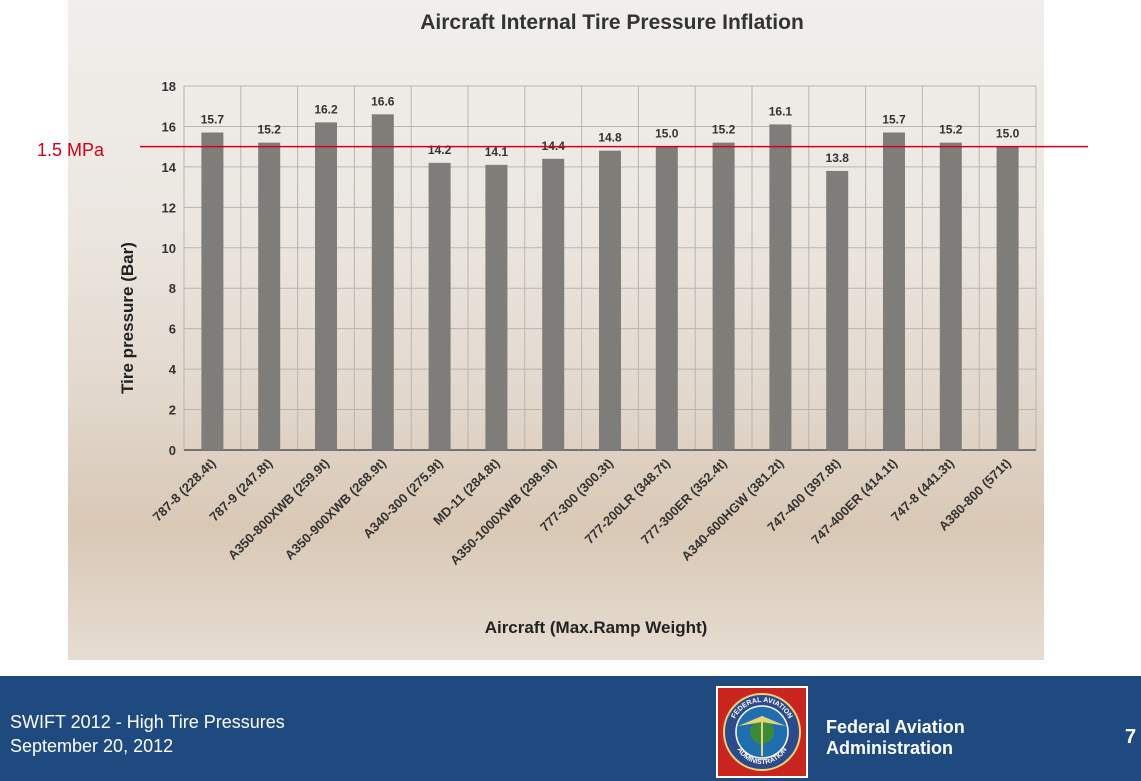  Describe the element at coordinates (169, 248) in the screenshot. I see `y-tick-label: 10` at that location.